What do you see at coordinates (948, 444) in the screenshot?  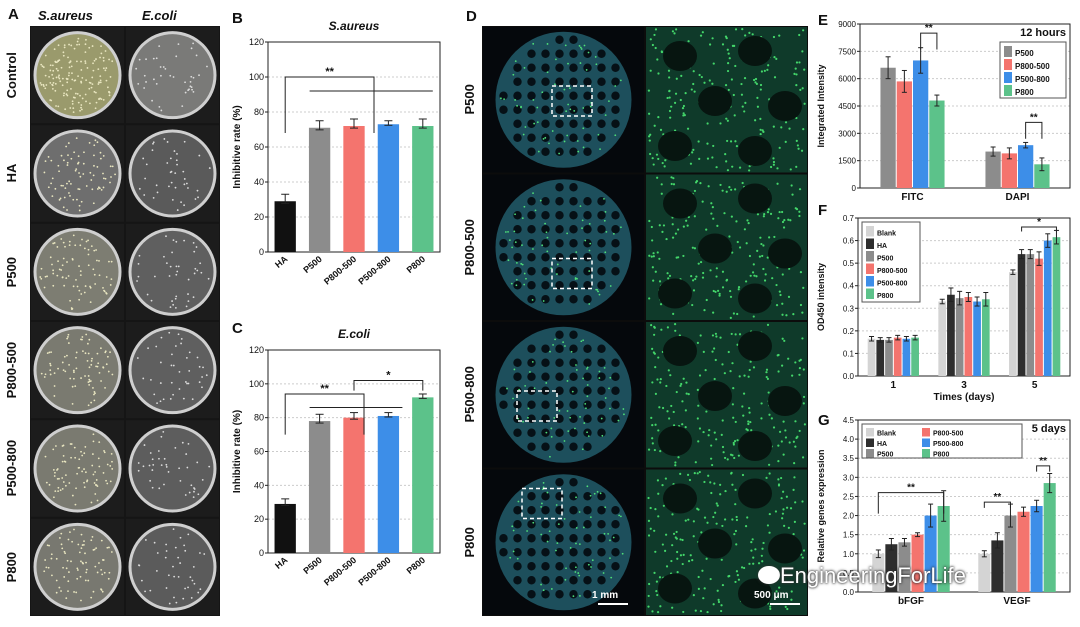 I see `legend-label: P500-800` at bounding box center [948, 444].